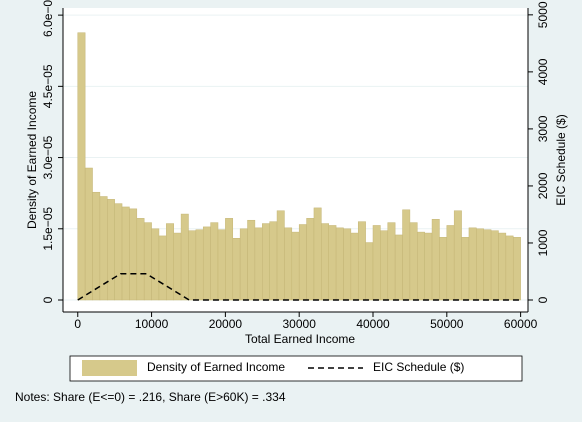  I want to click on x-tick-label: 0, so click(77, 324).